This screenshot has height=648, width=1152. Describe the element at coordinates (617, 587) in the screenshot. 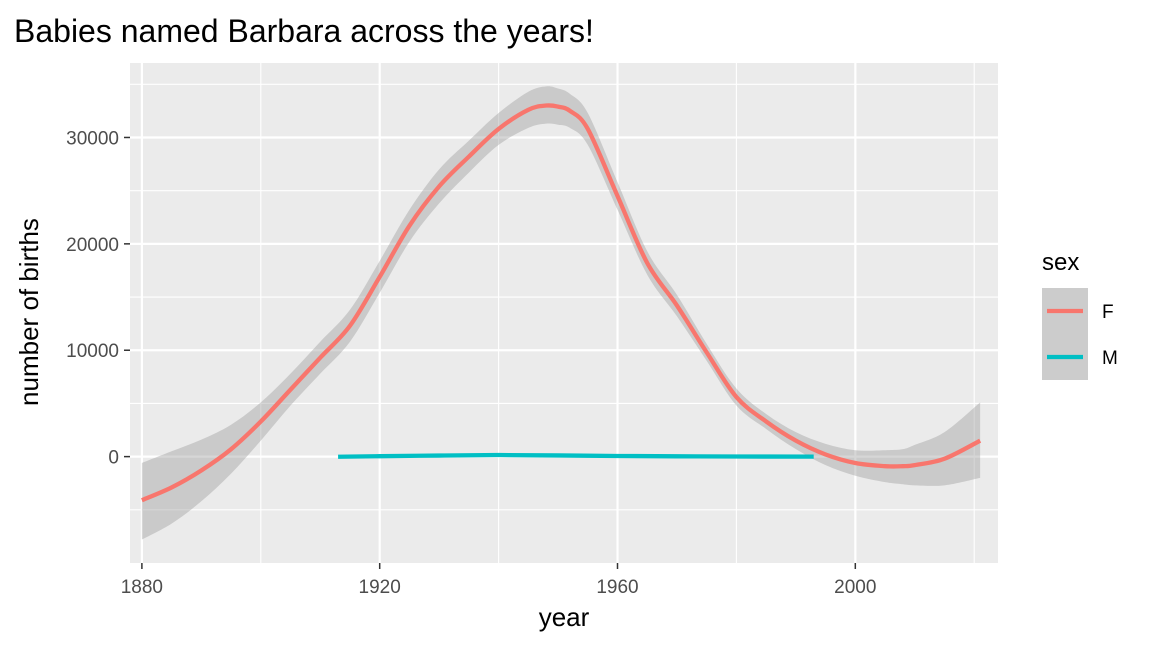

I see `x-tick-label: 1960` at that location.